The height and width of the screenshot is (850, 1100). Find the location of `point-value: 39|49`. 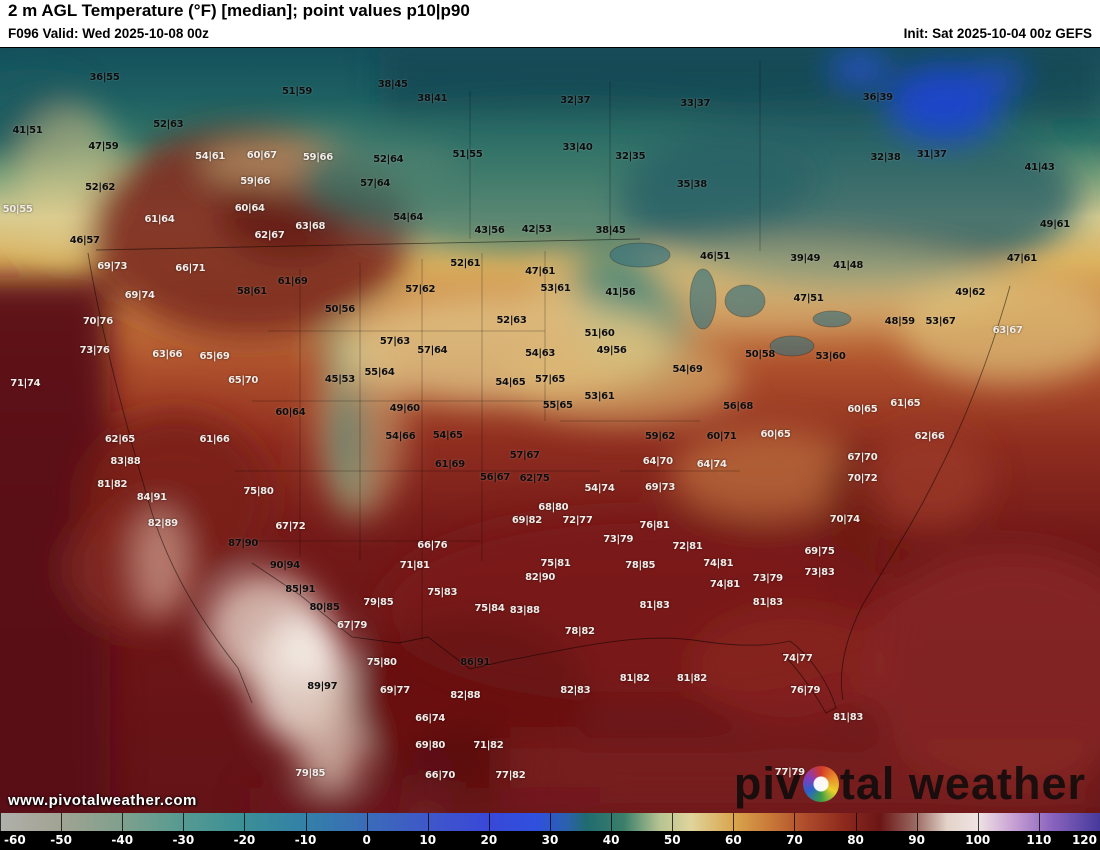

point-value: 39|49 is located at coordinates (805, 259).